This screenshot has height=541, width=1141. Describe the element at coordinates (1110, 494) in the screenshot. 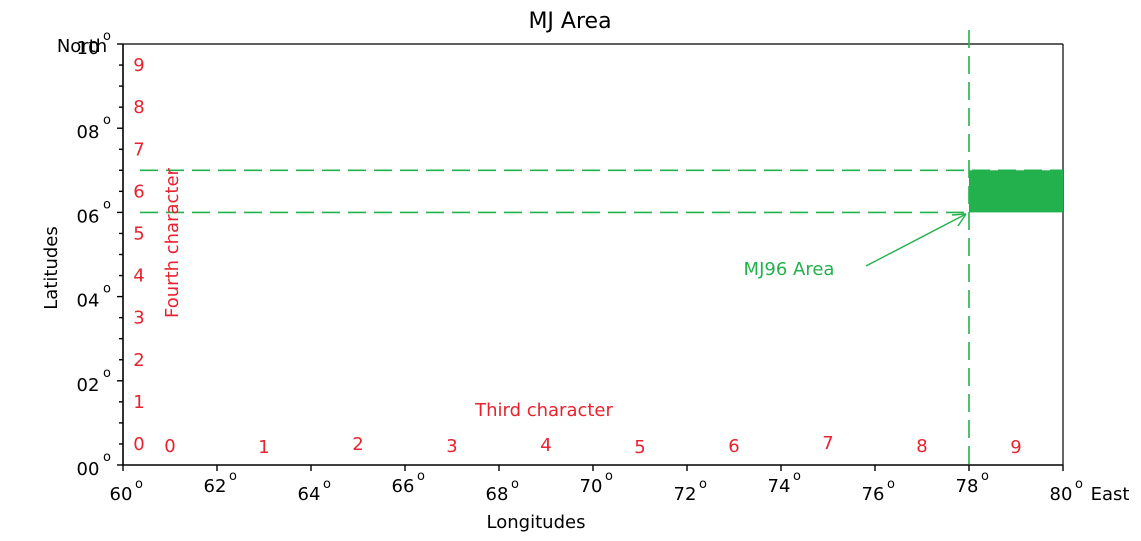

I see `x-axis-end-label: East` at that location.